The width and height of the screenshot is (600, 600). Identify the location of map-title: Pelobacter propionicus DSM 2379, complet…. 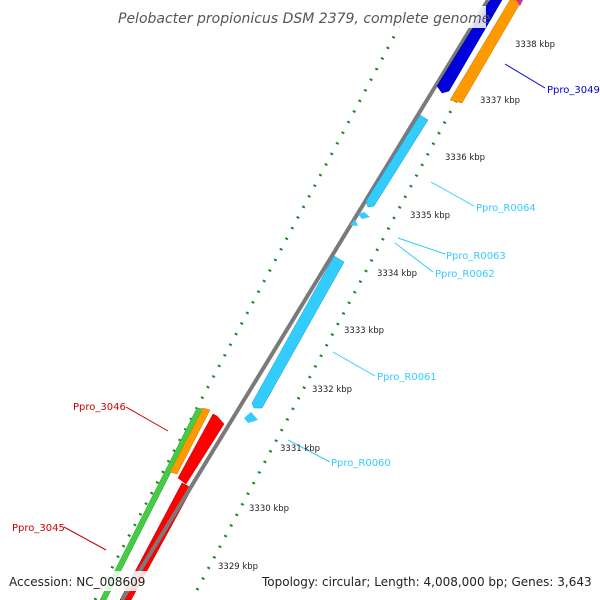
(304, 19).